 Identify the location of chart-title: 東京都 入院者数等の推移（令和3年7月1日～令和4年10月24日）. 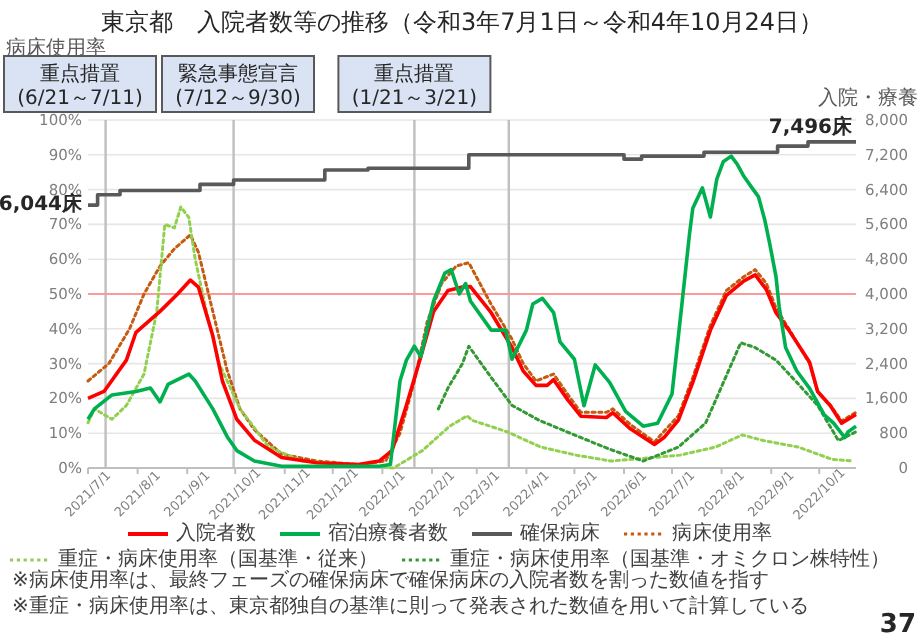
(462, 22).